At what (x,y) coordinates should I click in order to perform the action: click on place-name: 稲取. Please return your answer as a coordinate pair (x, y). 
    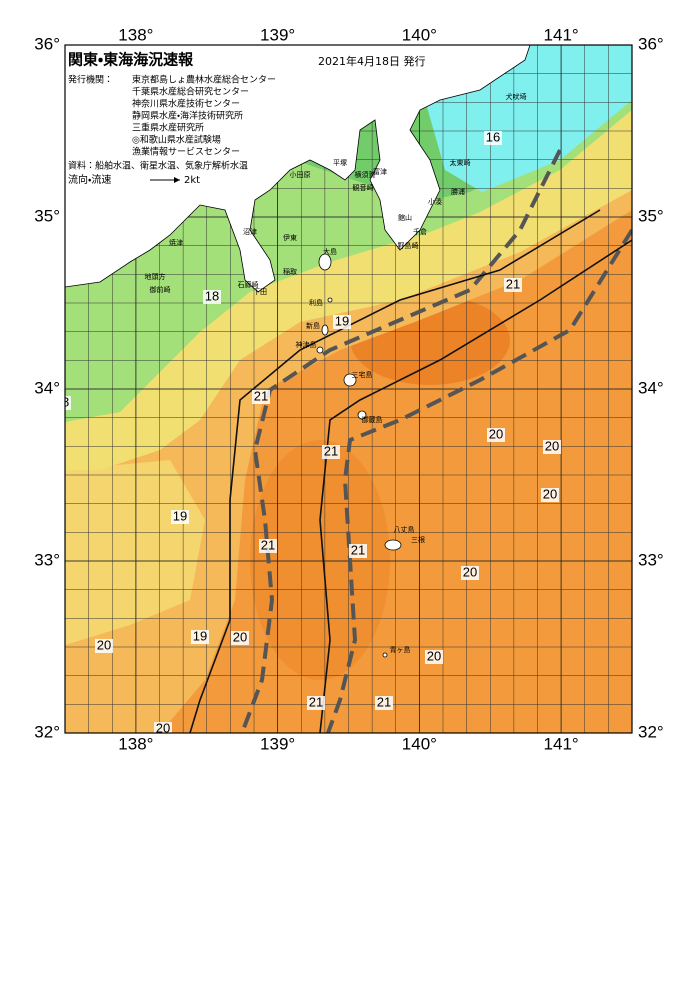
    Looking at the image, I should click on (290, 271).